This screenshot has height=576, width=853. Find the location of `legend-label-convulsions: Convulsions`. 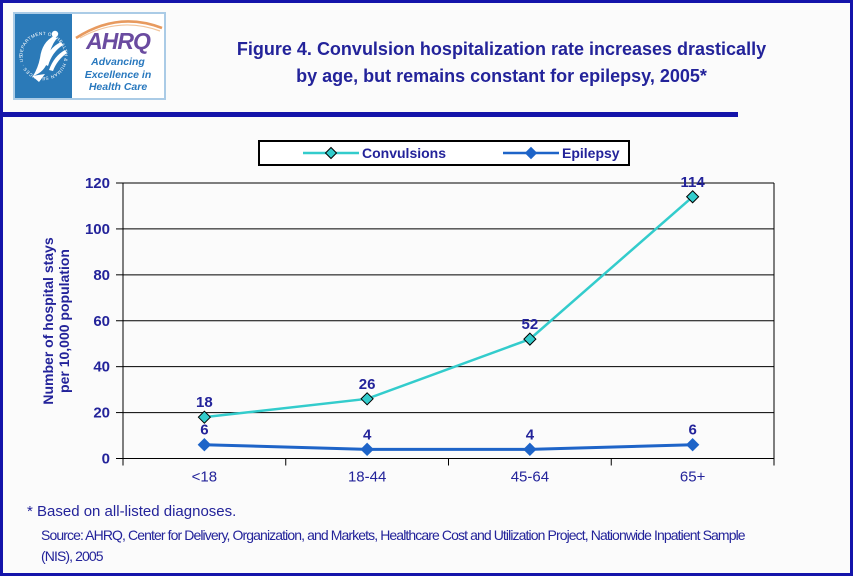

legend-label-convulsions: Convulsions is located at coordinates (404, 153).